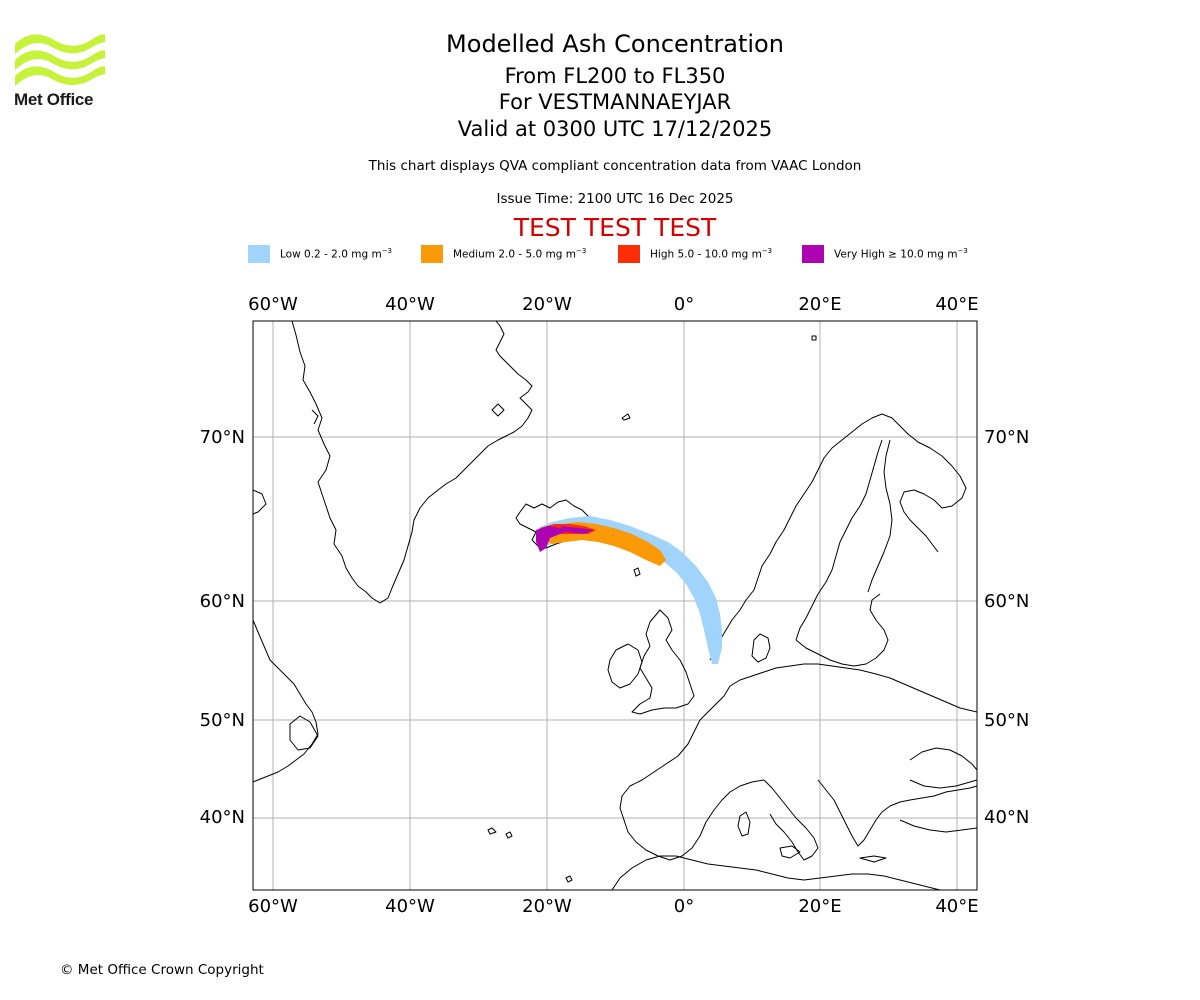  I want to click on lon-label-top: 20°W, so click(547, 304).